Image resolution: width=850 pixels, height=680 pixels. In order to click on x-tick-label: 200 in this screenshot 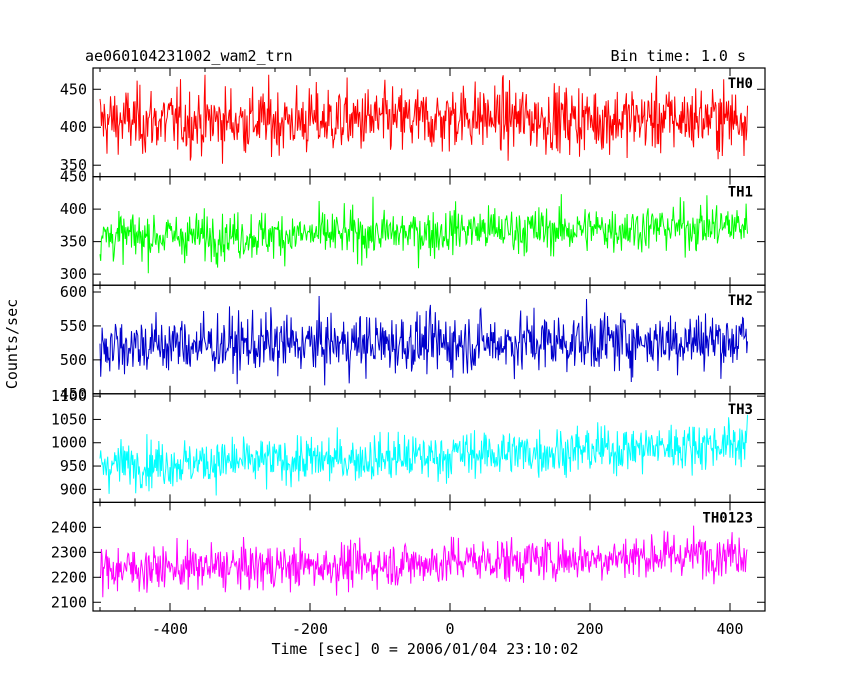, I will do `click(589, 629)`.